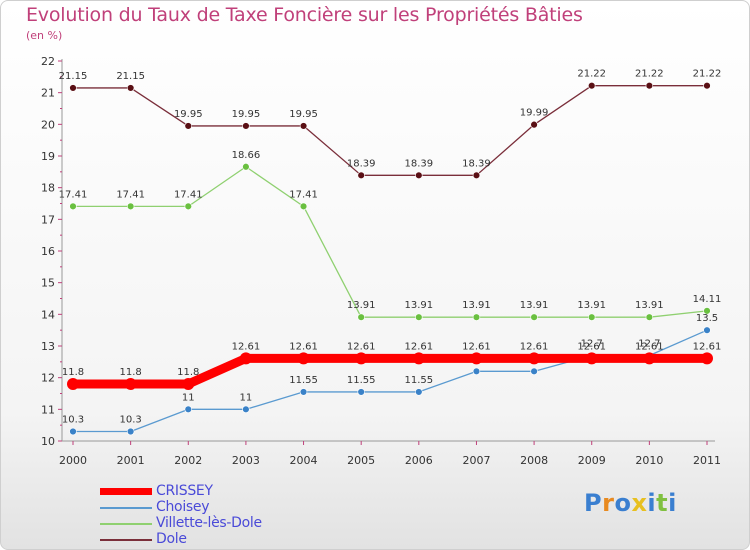 The width and height of the screenshot is (750, 550). I want to click on data-label-choisey-2003: 11, so click(246, 397).